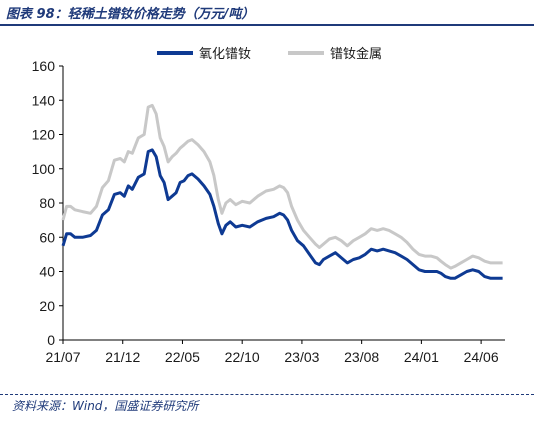 The image size is (534, 426). I want to click on source-divider, so click(267, 394).